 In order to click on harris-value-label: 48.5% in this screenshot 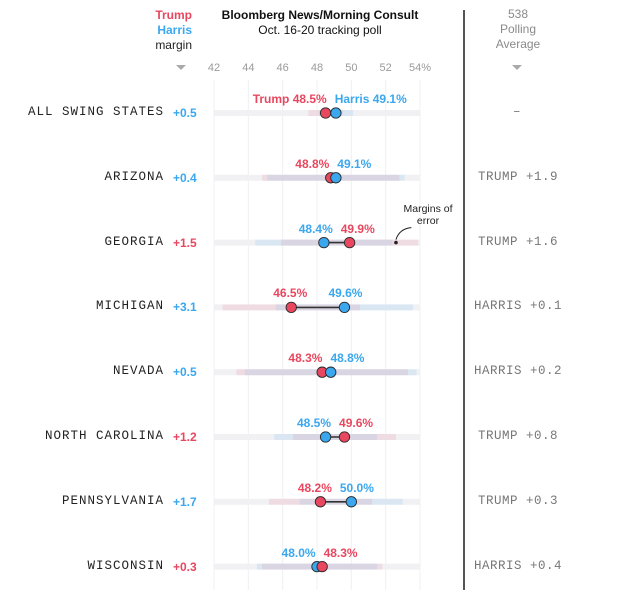, I will do `click(314, 423)`.